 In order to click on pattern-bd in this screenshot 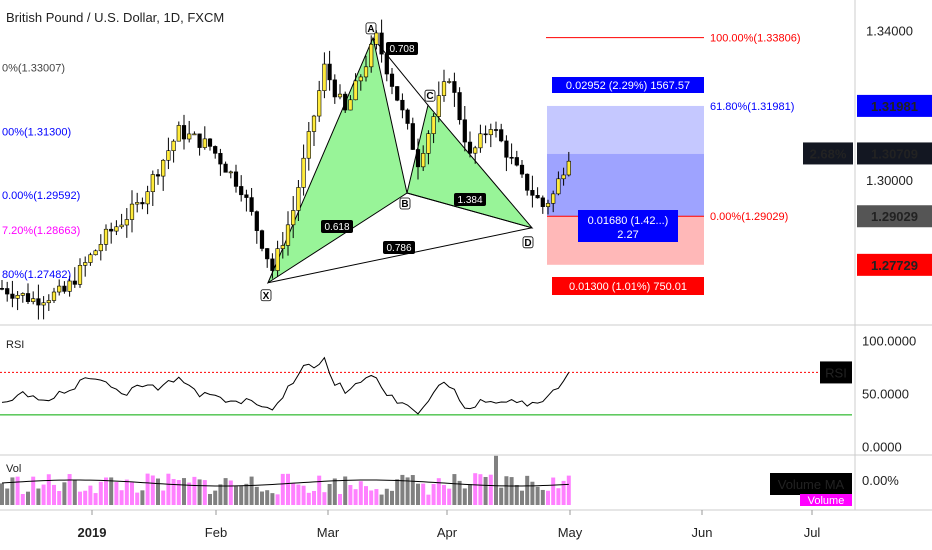, I will do `click(469, 210)`.